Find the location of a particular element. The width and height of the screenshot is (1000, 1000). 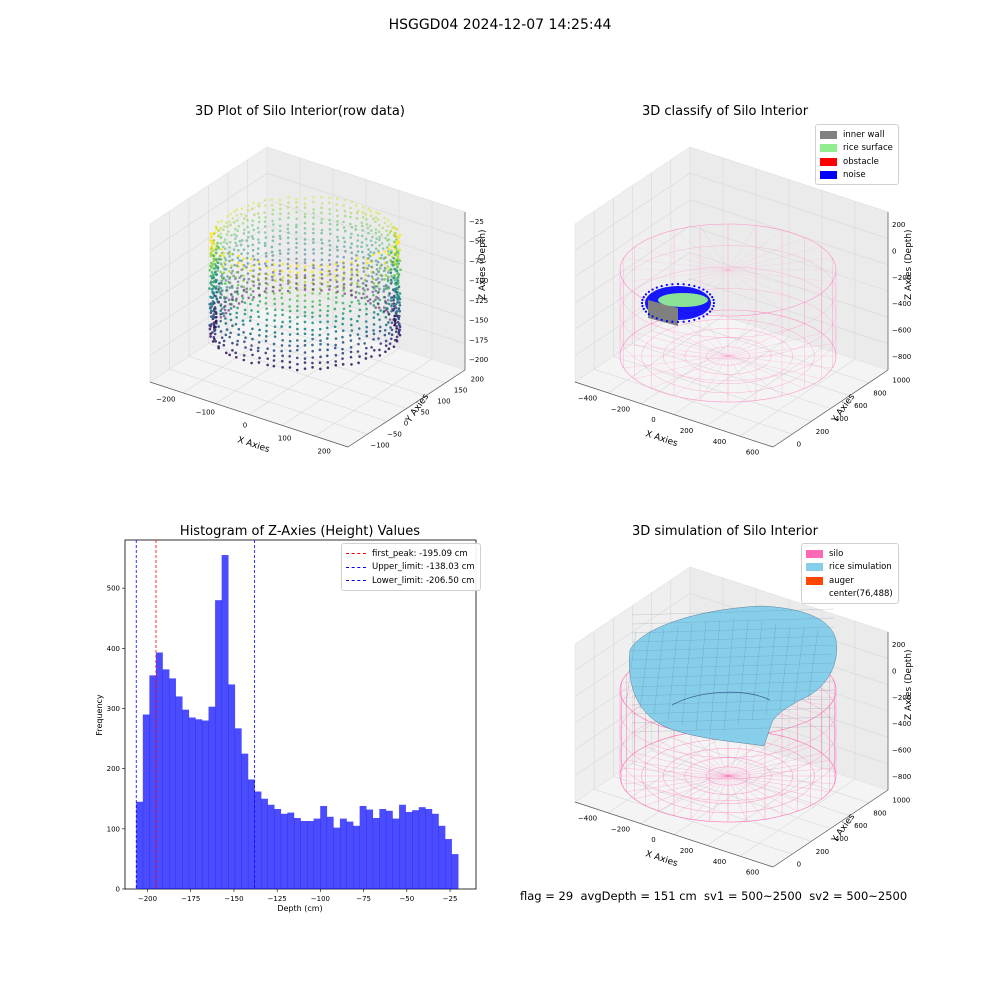

y-tick-label: 400 is located at coordinates (841, 839).